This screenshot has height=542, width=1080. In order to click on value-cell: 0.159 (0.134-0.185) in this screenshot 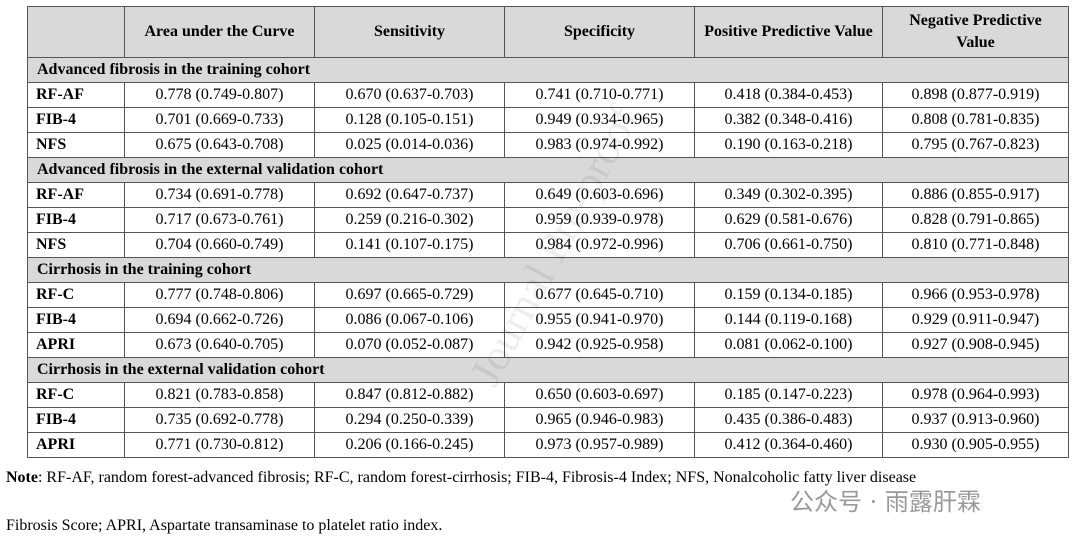, I will do `click(788, 295)`.